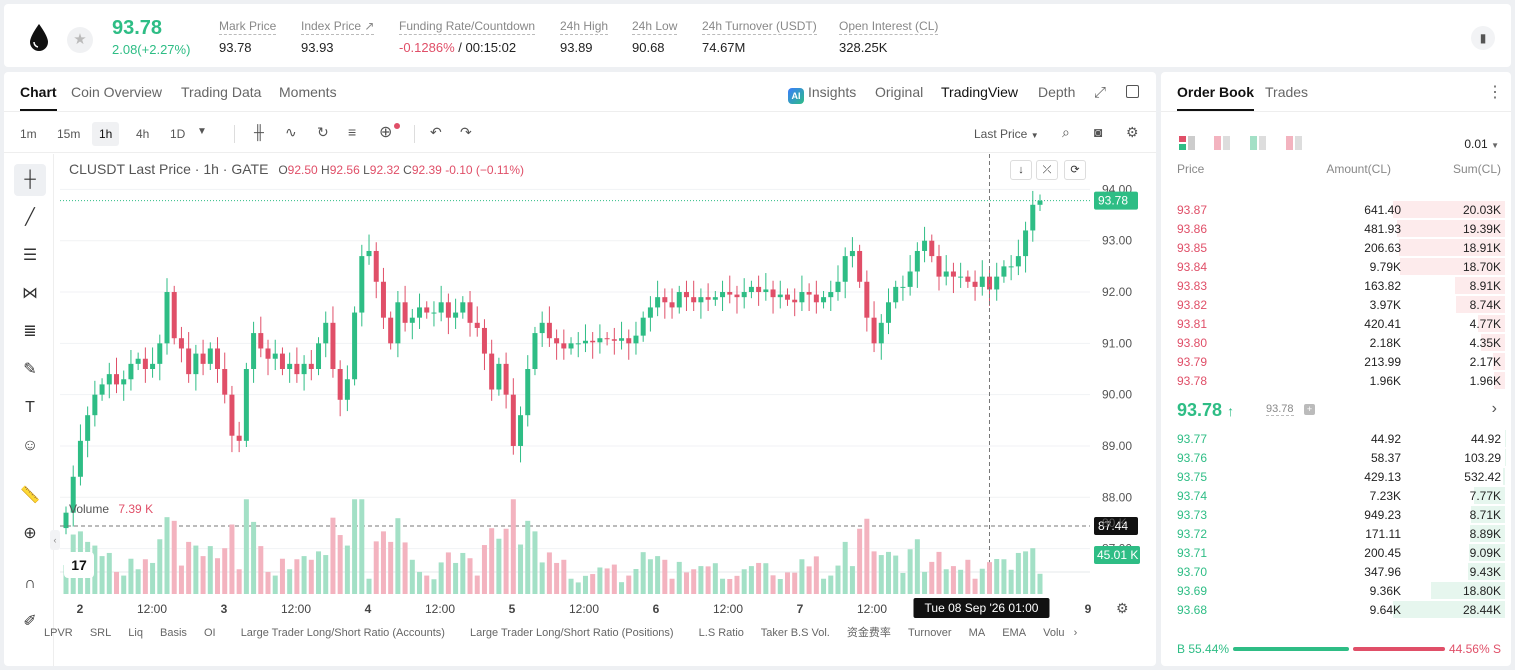  Describe the element at coordinates (173, 633) in the screenshot. I see `indicator-basis: Basis` at that location.